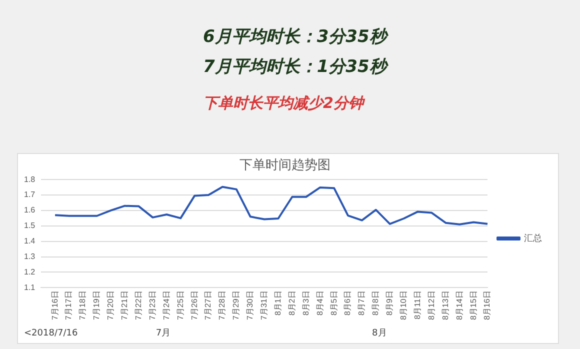 The width and height of the screenshot is (580, 349). What do you see at coordinates (152, 305) in the screenshot?
I see `x-tick-label: 7月23日` at bounding box center [152, 305].